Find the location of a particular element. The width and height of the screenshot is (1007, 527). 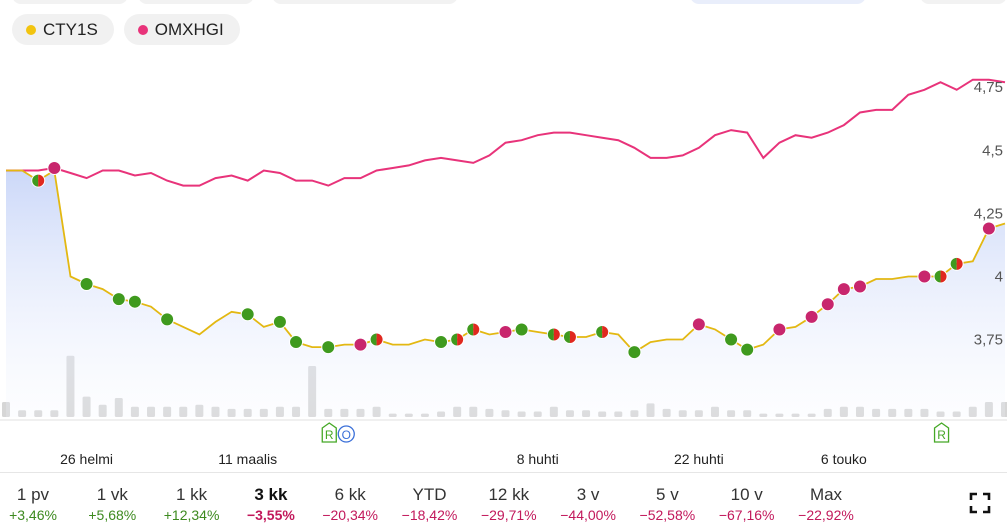

legend-label: CTY1S is located at coordinates (70, 29).